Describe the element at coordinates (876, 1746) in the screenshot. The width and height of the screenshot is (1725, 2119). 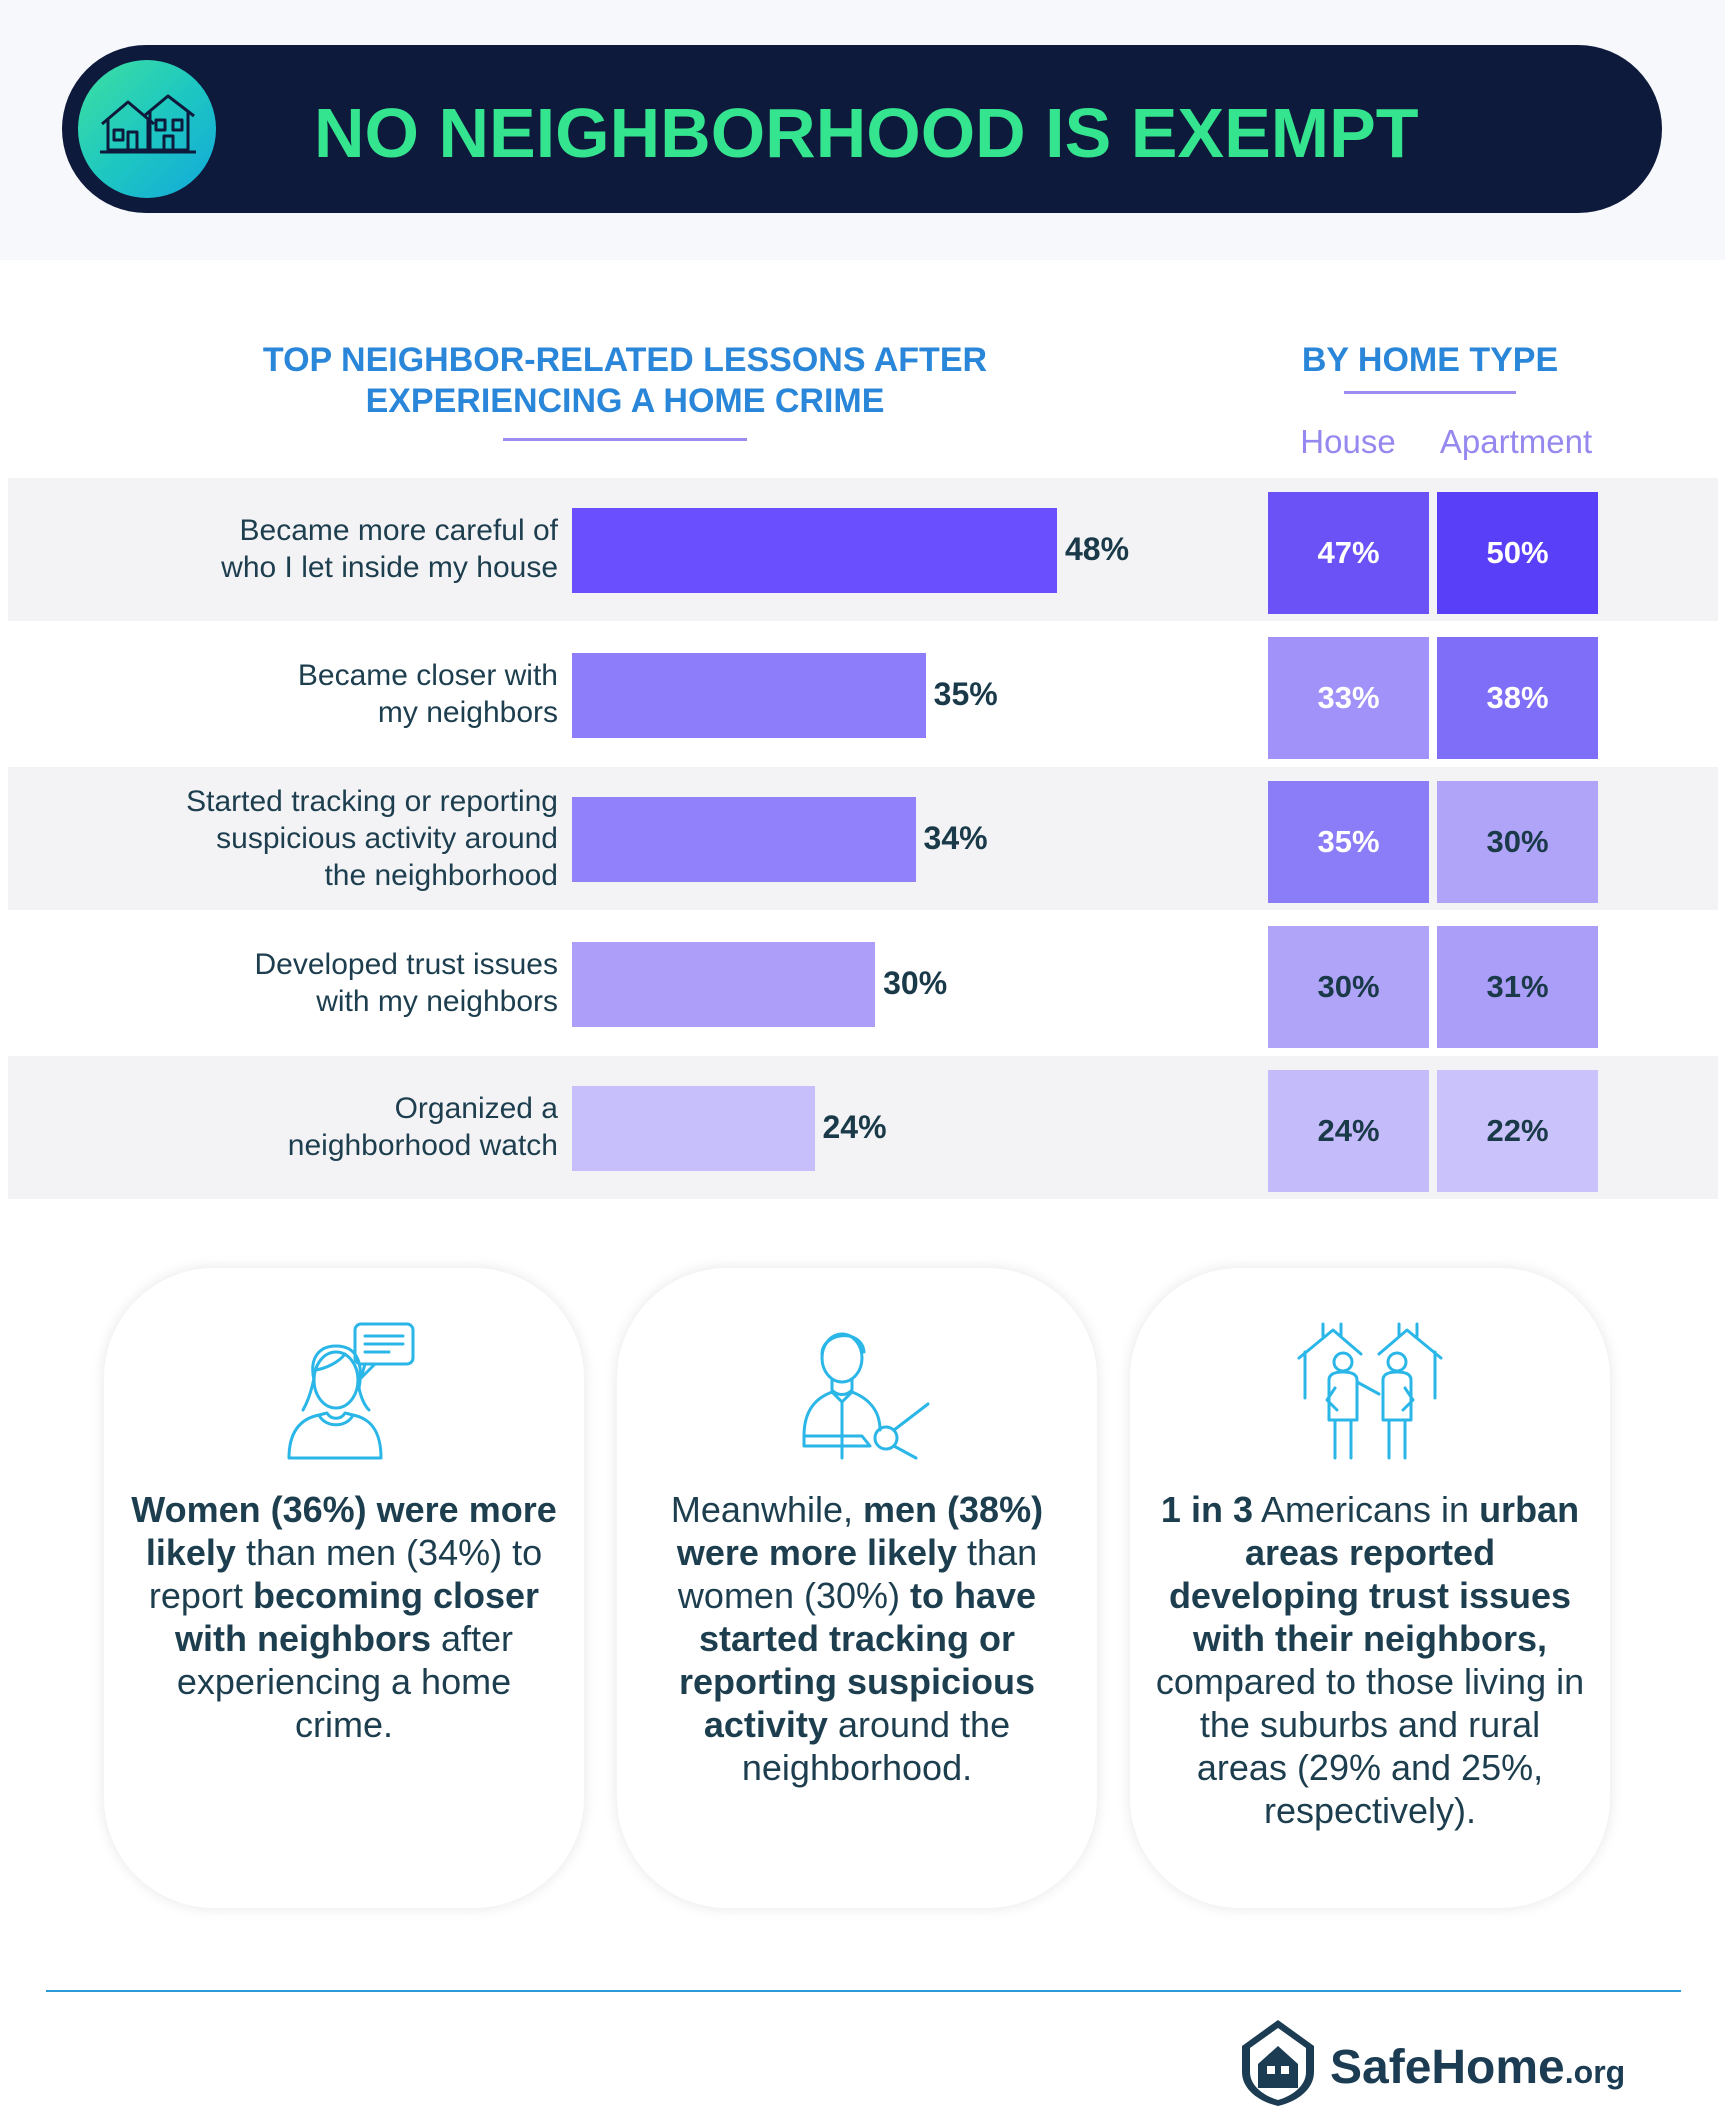
I see `card-text-segment: around the neighborhood.` at that location.